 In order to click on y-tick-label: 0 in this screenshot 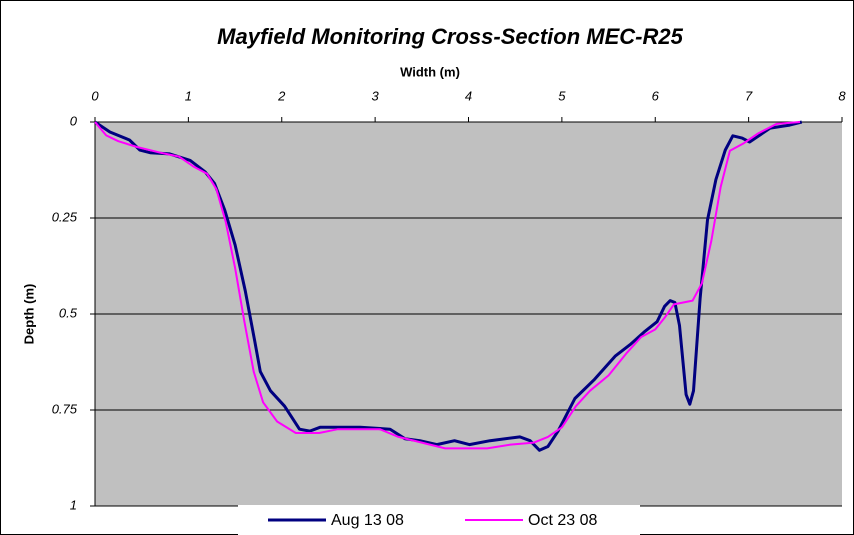, I will do `click(74, 120)`.